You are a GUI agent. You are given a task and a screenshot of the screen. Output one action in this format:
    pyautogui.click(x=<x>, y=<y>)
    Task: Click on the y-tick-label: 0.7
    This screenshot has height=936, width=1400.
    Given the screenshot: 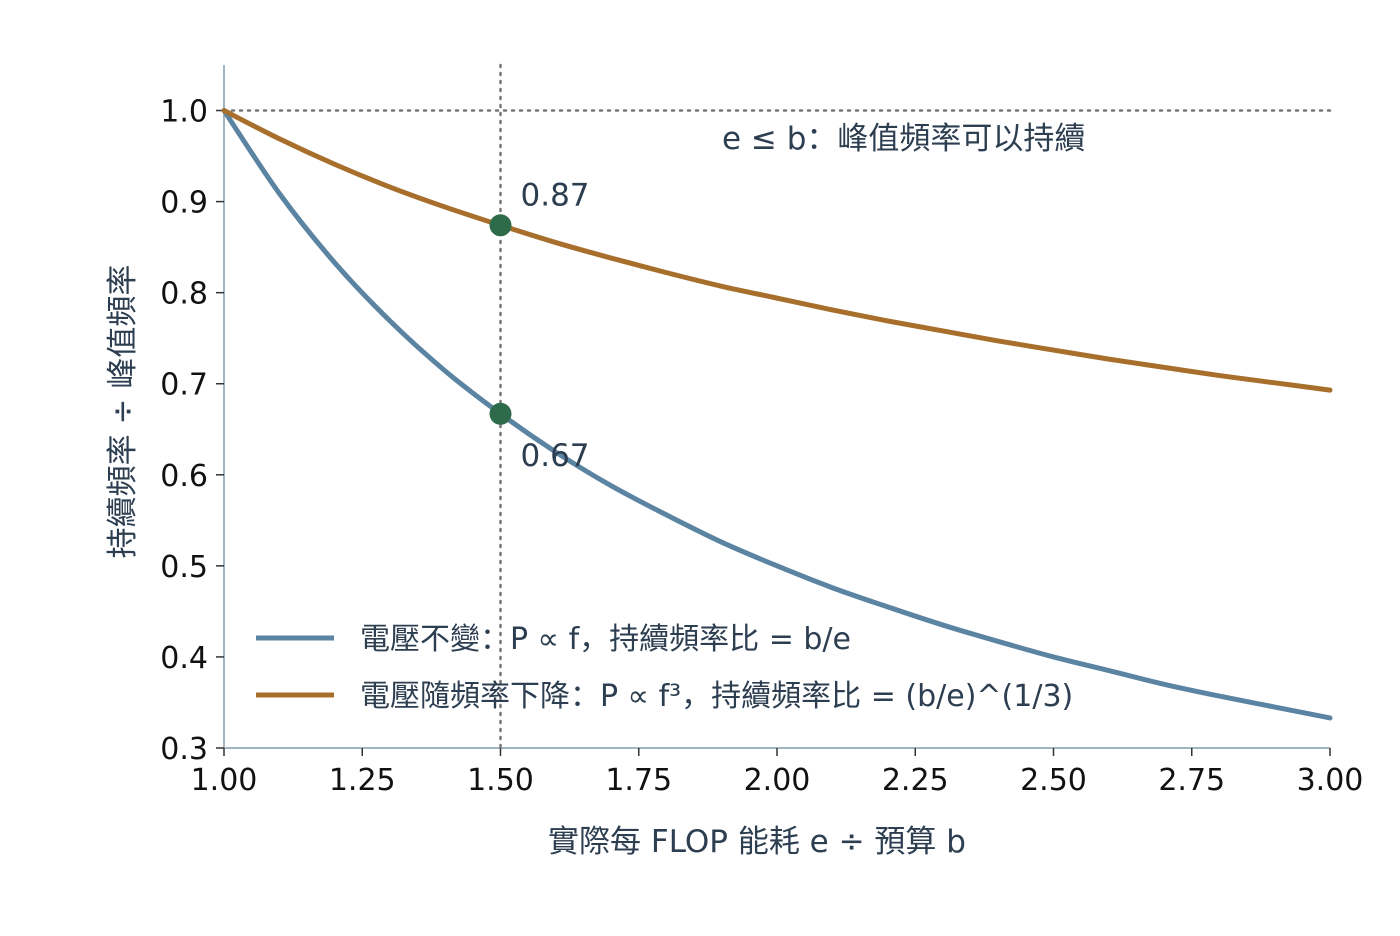 What is the action you would take?
    pyautogui.click(x=184, y=385)
    